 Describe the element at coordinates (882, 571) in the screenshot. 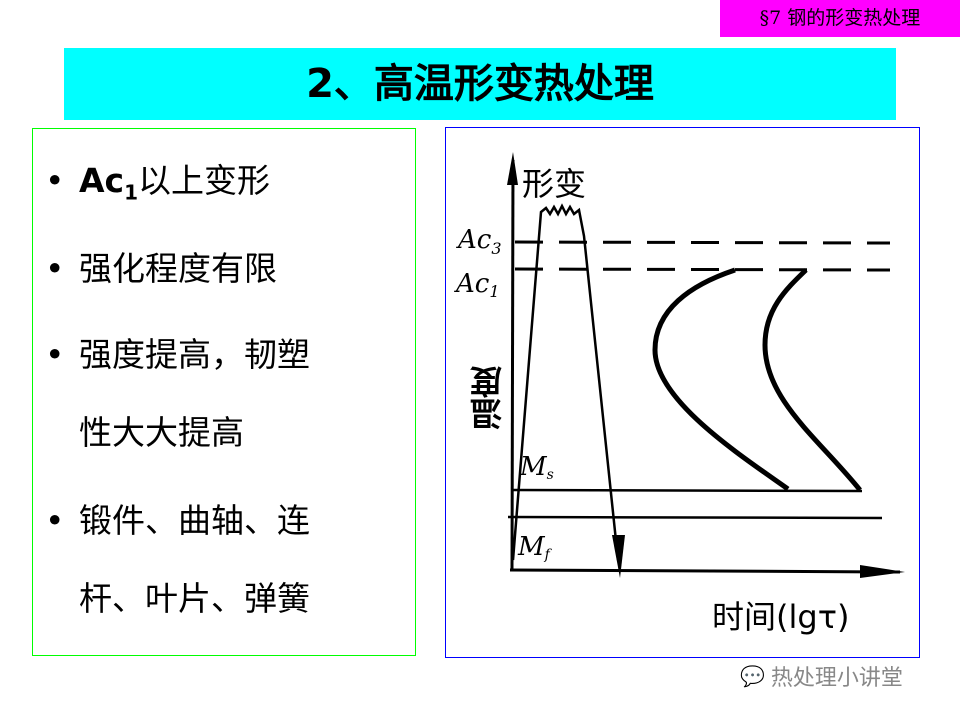

I see `x-axis-arrow` at that location.